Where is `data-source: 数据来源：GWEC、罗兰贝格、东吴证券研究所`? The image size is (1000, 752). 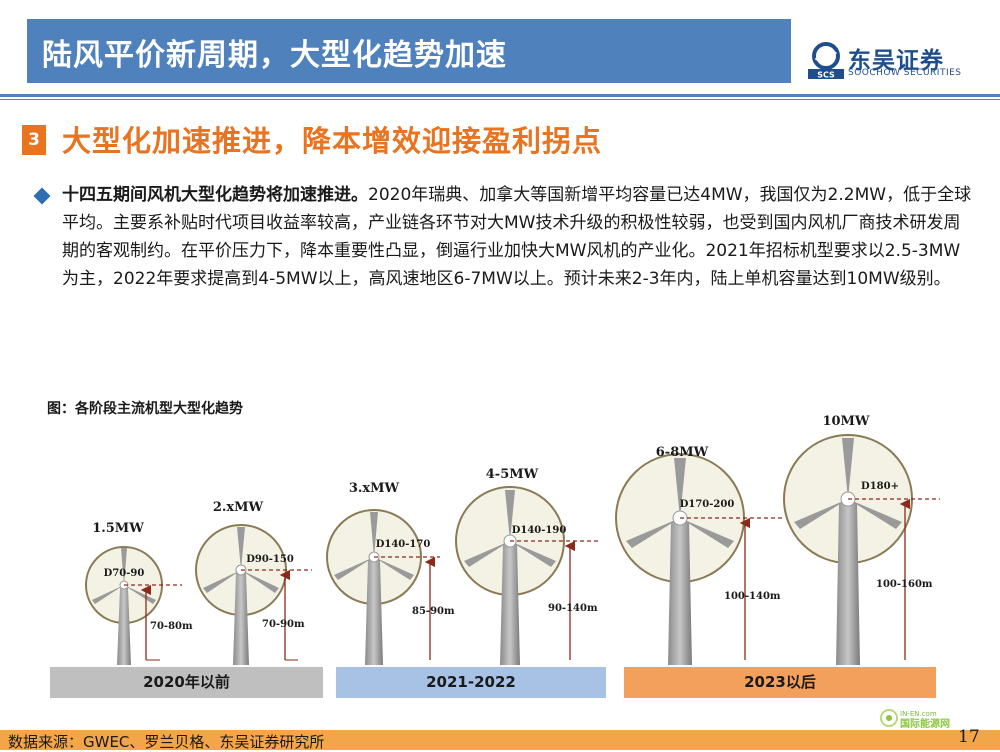 data-source: 数据来源：GWEC、罗兰贝格、东吴证券研究所 is located at coordinates (166, 742).